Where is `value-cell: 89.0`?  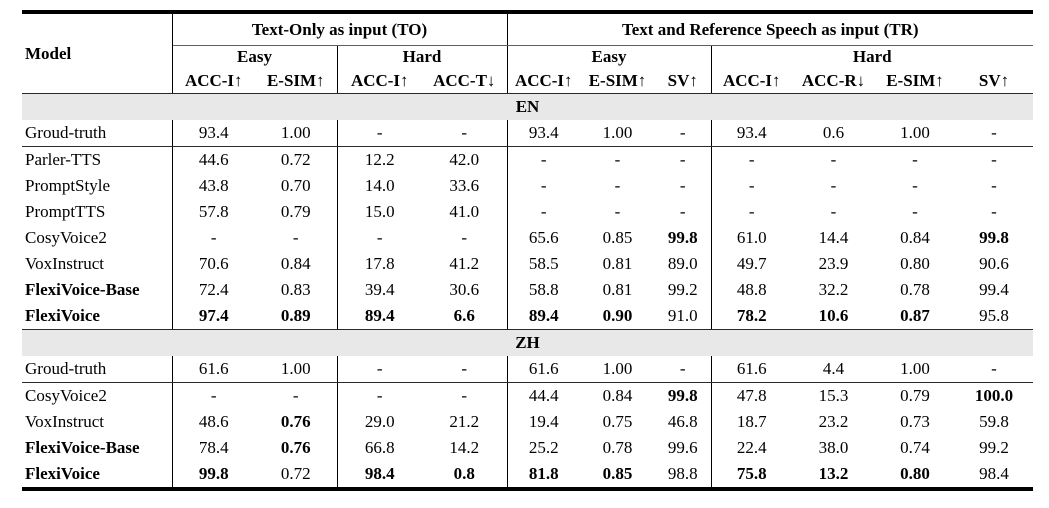 value-cell: 89.0 is located at coordinates (683, 264).